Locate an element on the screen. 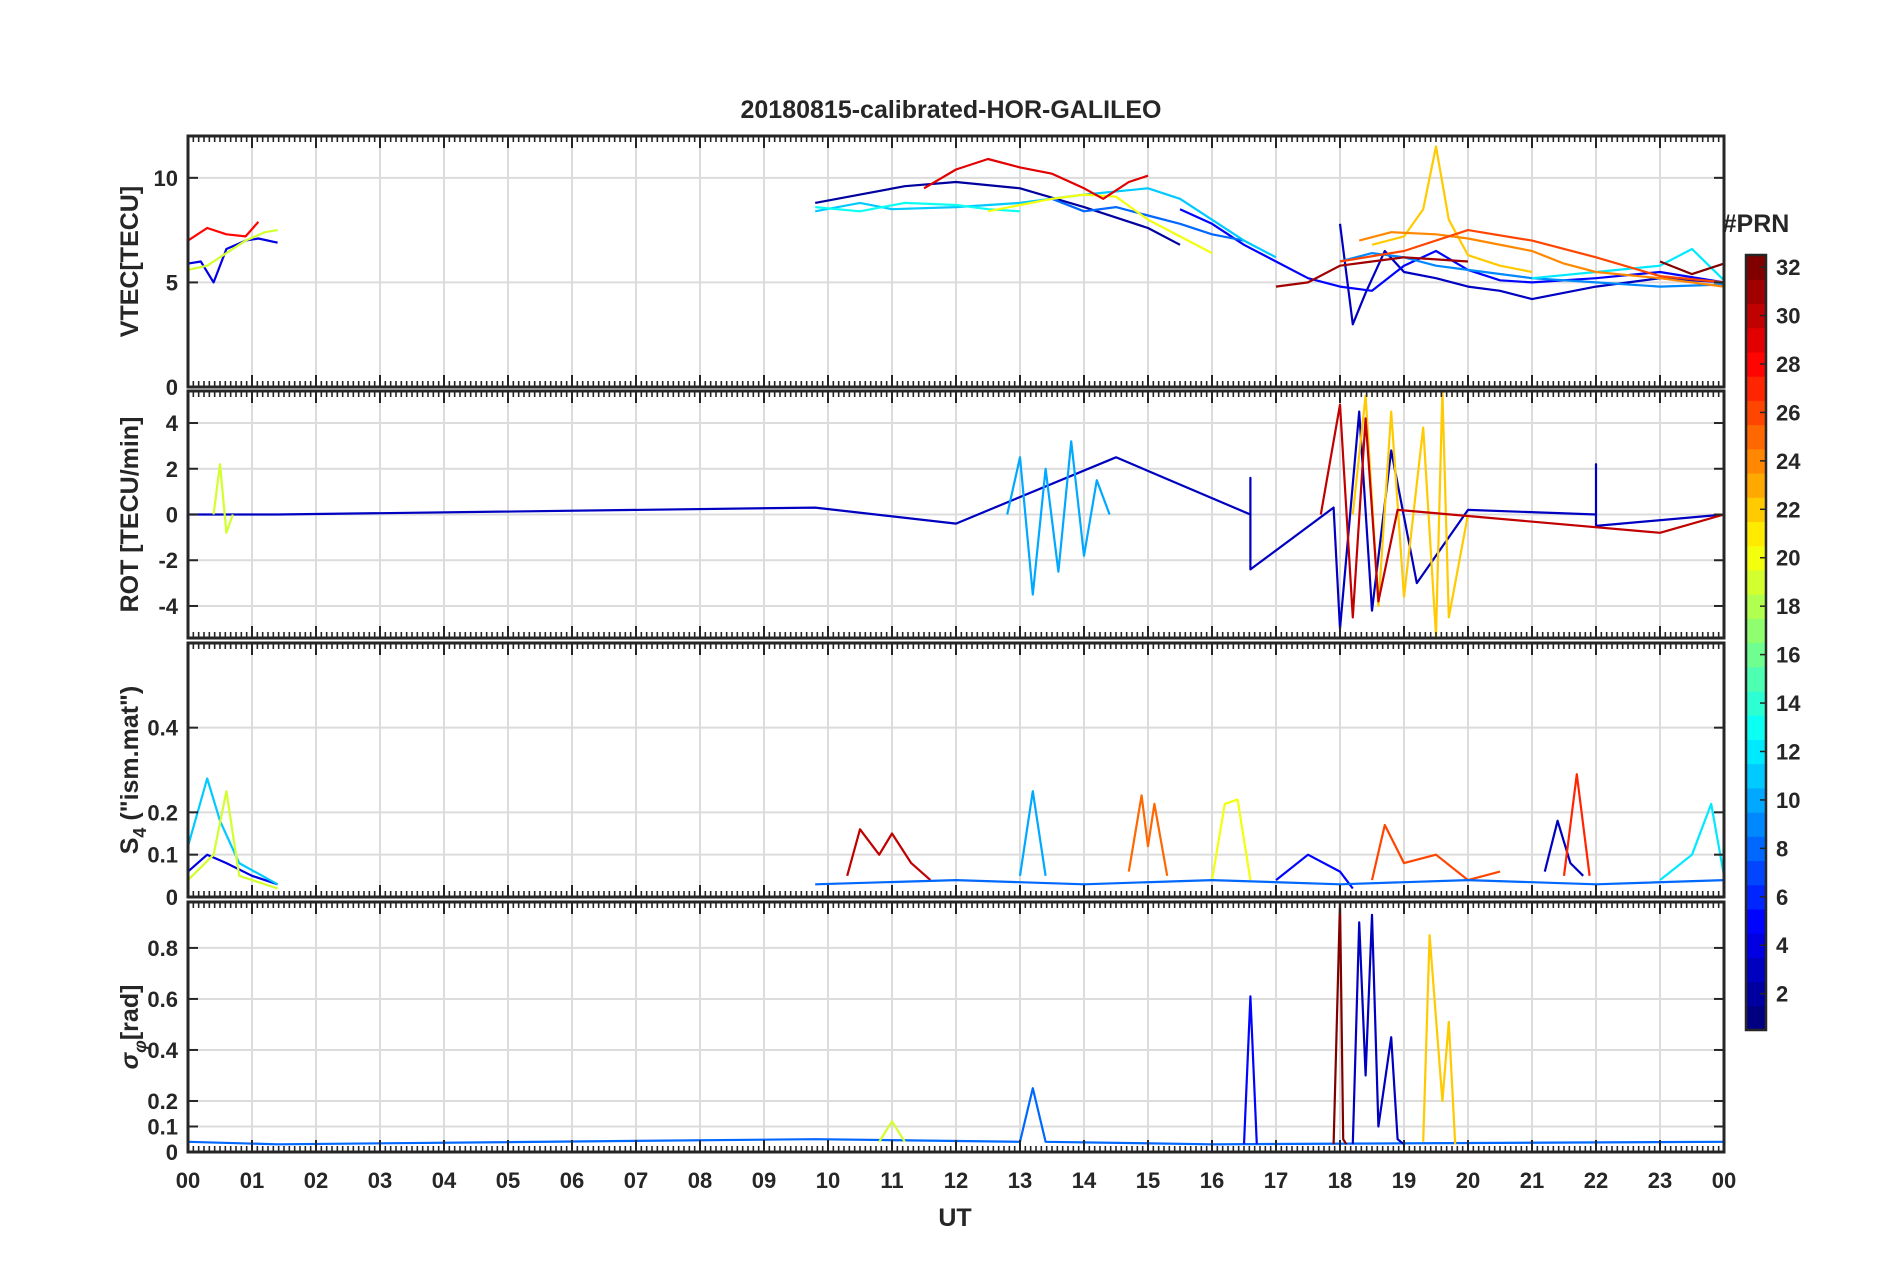 The image size is (1902, 1272). y-axis-label: σφ[rad] is located at coordinates (133, 1027).